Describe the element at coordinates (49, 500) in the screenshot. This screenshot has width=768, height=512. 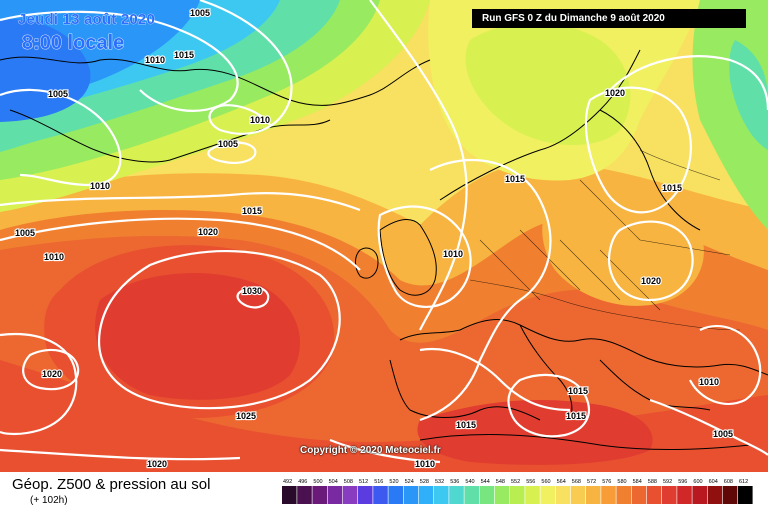
I see `lead-time: (+ 102h)` at that location.